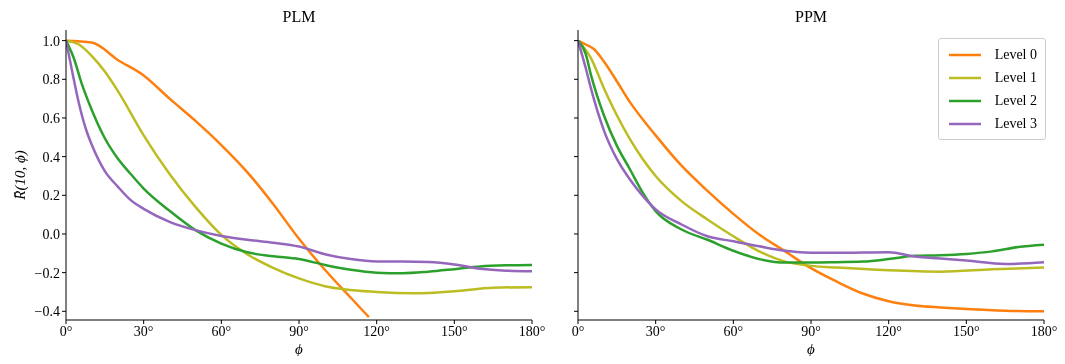 This screenshot has height=364, width=1065. Describe the element at coordinates (1015, 123) in the screenshot. I see `legend-label: Level 3` at that location.